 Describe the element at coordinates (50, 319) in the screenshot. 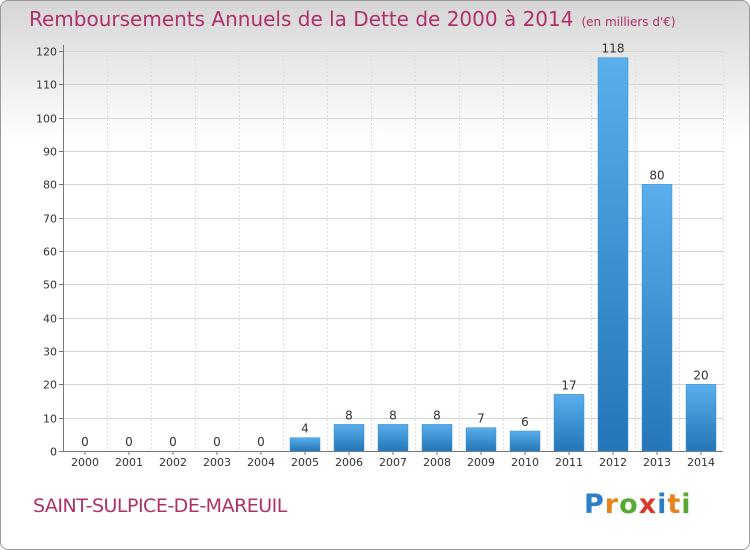

I see `y-tick-label: 40` at that location.